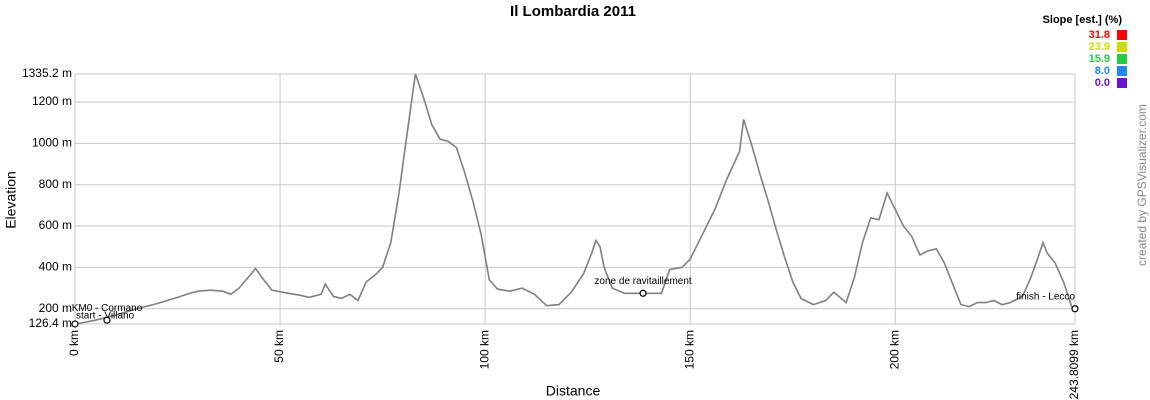  Describe the element at coordinates (1074, 364) in the screenshot. I see `x-tick-label: 243.8099 km` at that location.